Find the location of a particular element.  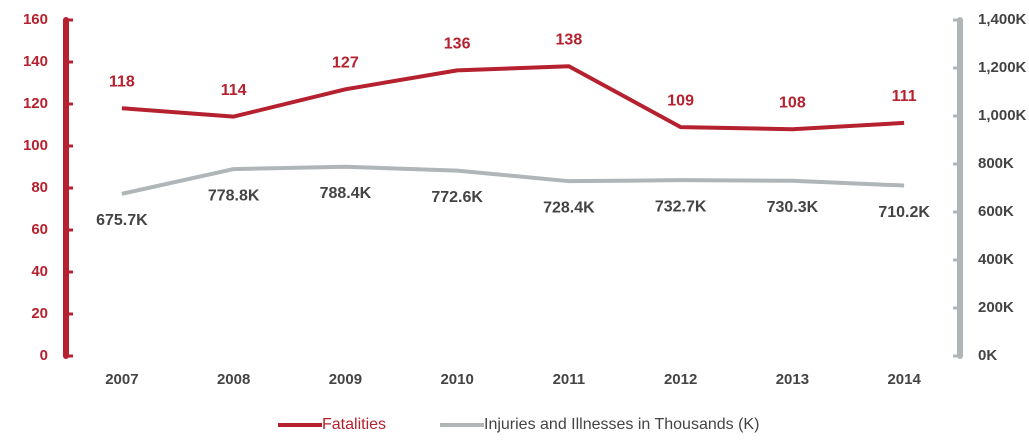

x-tick-label: 2011 is located at coordinates (569, 379).